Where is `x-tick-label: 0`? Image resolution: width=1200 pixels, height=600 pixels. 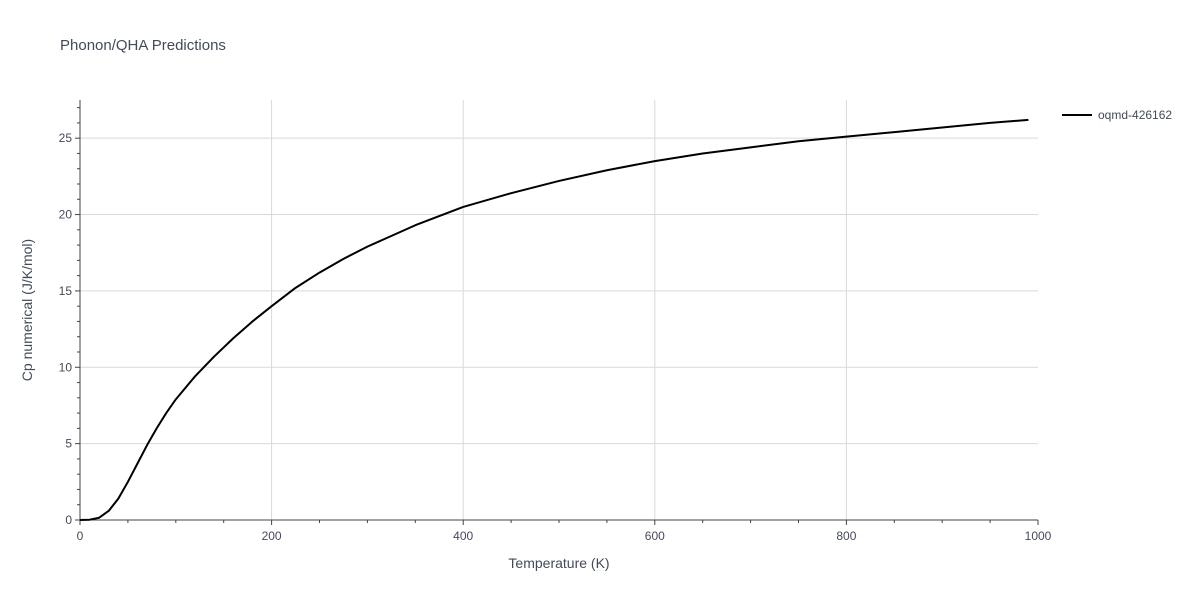
x-tick-label: 0 is located at coordinates (80, 536).